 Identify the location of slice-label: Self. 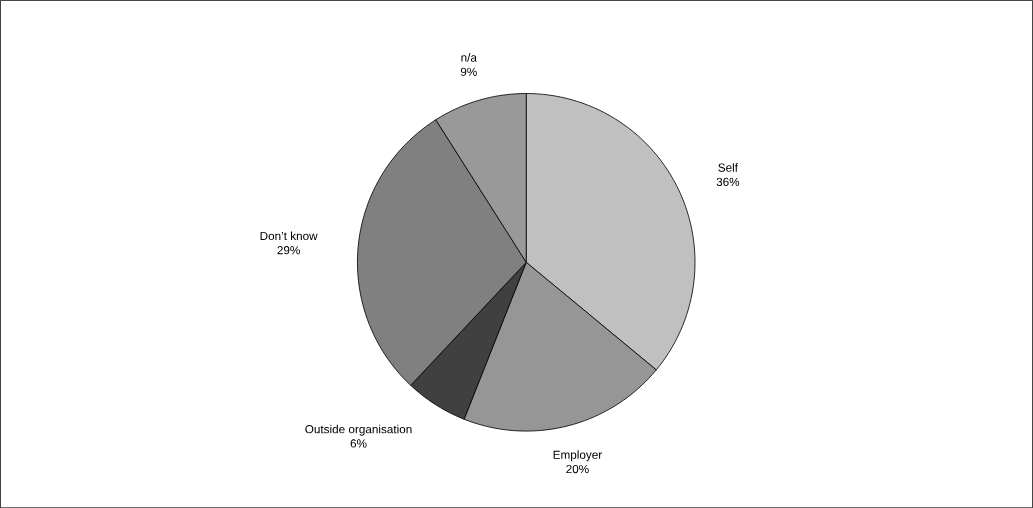
(728, 167).